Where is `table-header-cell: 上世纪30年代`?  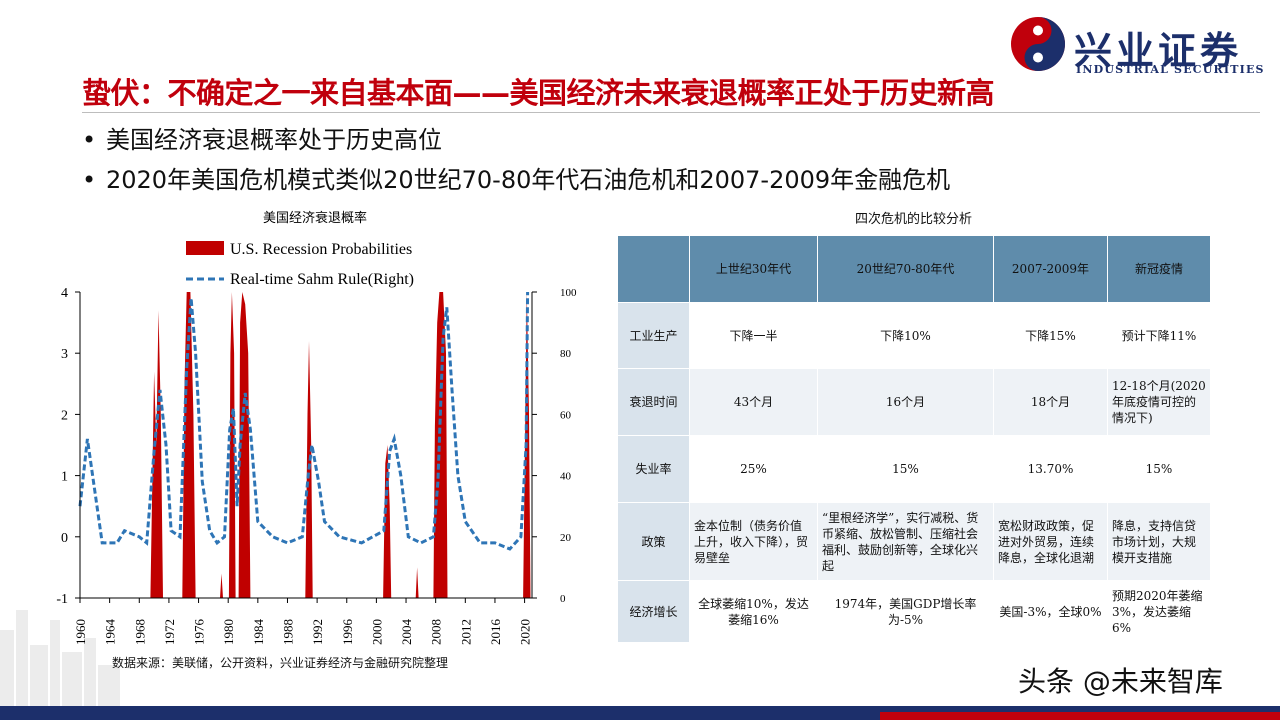 table-header-cell: 上世纪30年代 is located at coordinates (753, 269).